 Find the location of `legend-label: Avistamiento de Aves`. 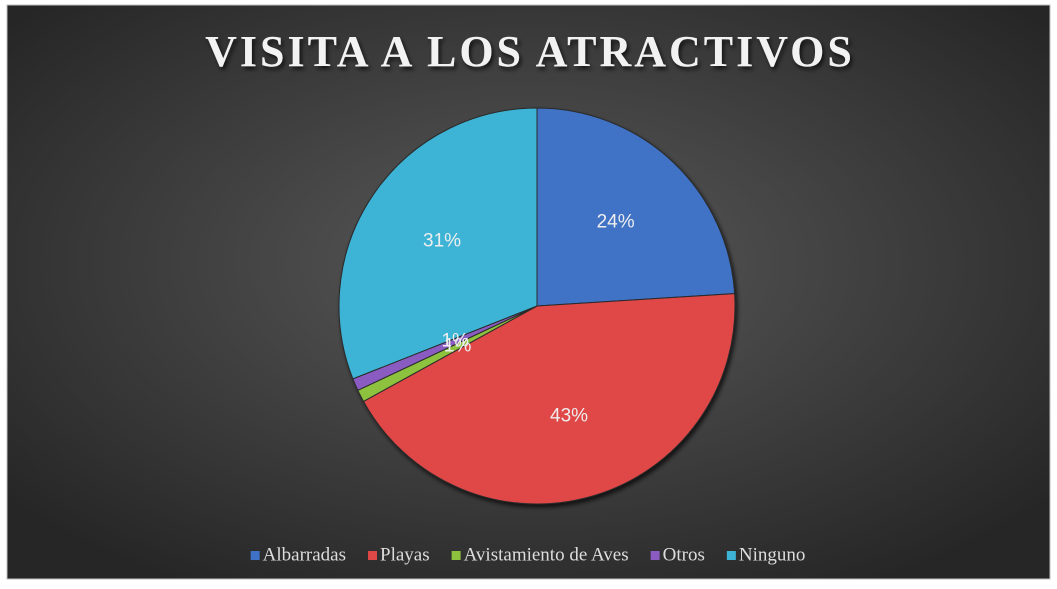

legend-label: Avistamiento de Aves is located at coordinates (546, 554).